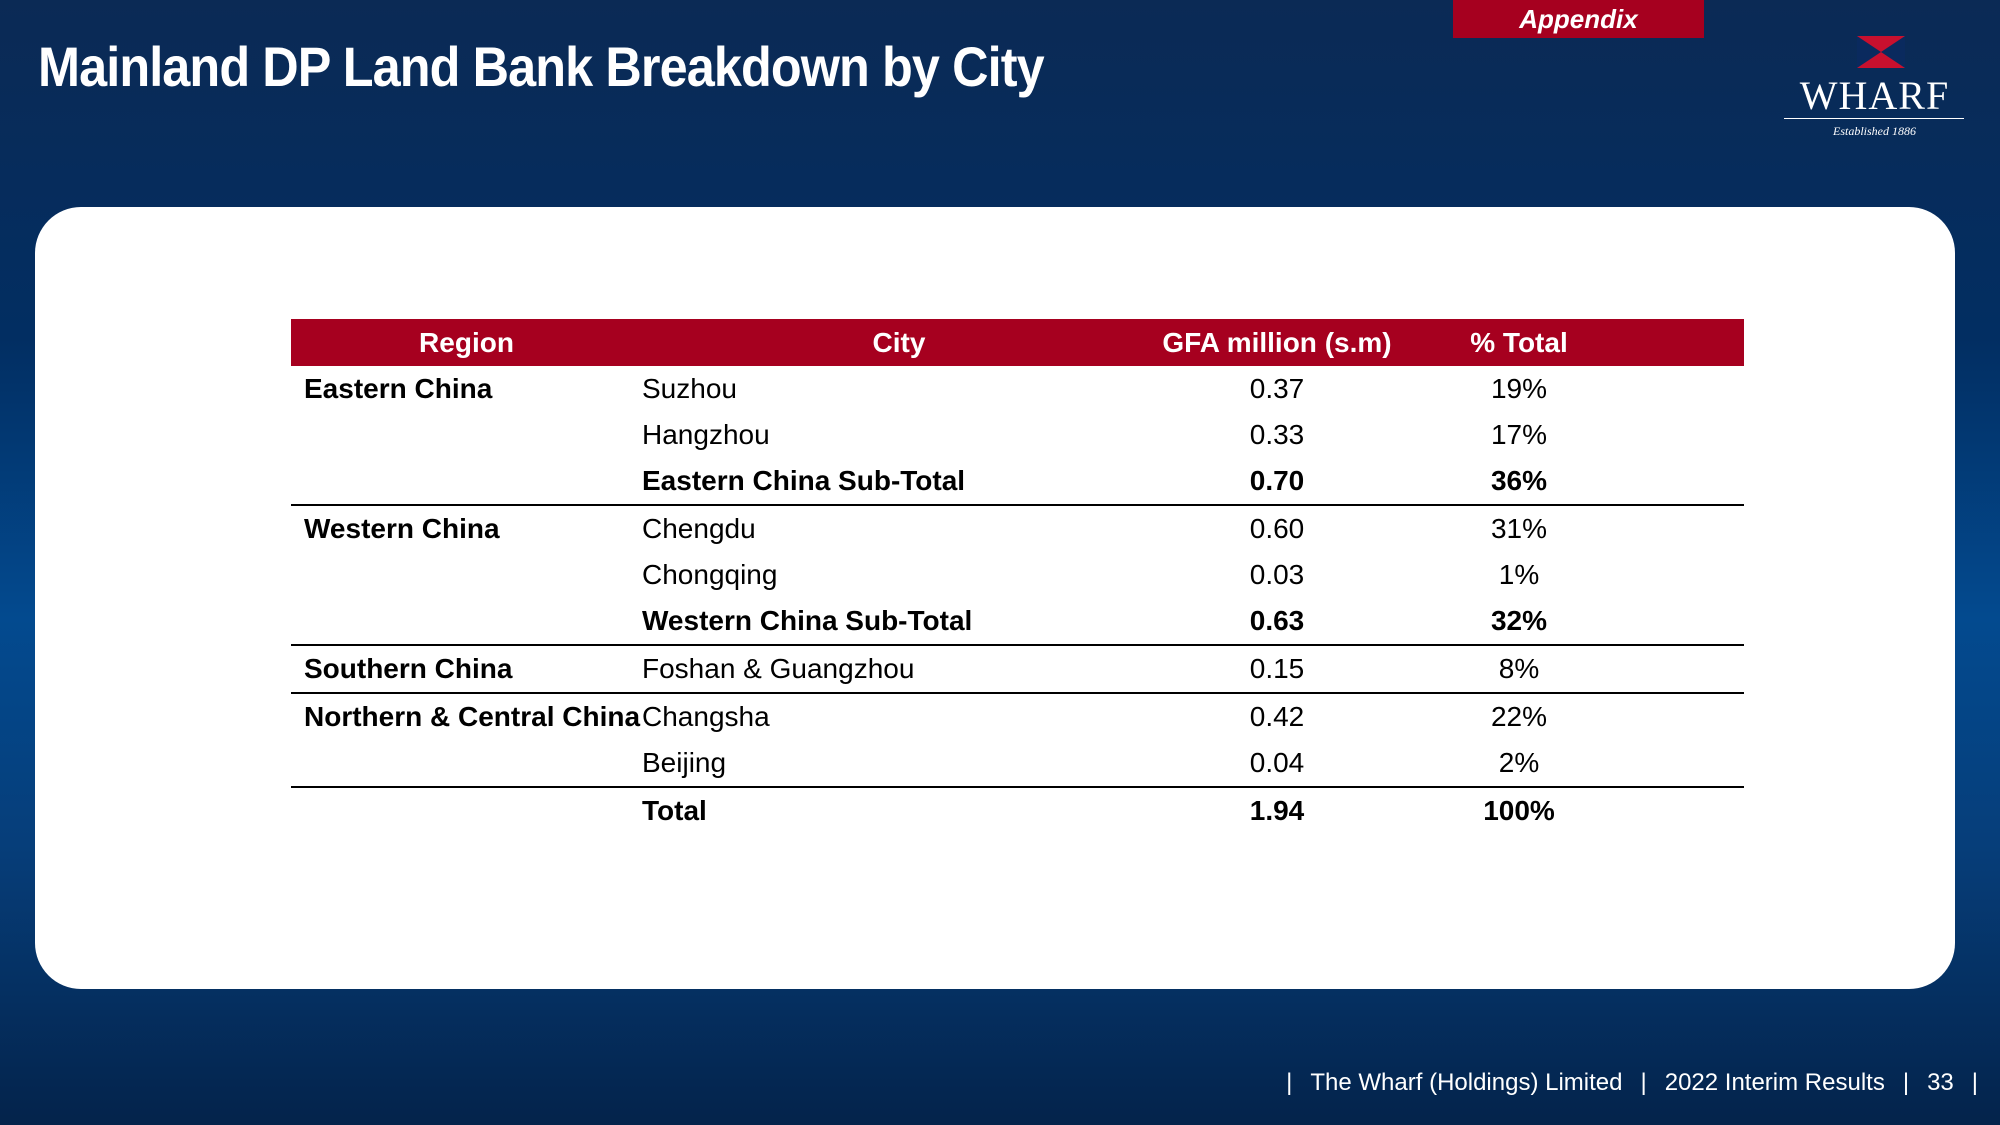 Image resolution: width=2000 pixels, height=1125 pixels. Describe the element at coordinates (1277, 342) in the screenshot. I see `header-gfa: GFA million (s.m)` at that location.